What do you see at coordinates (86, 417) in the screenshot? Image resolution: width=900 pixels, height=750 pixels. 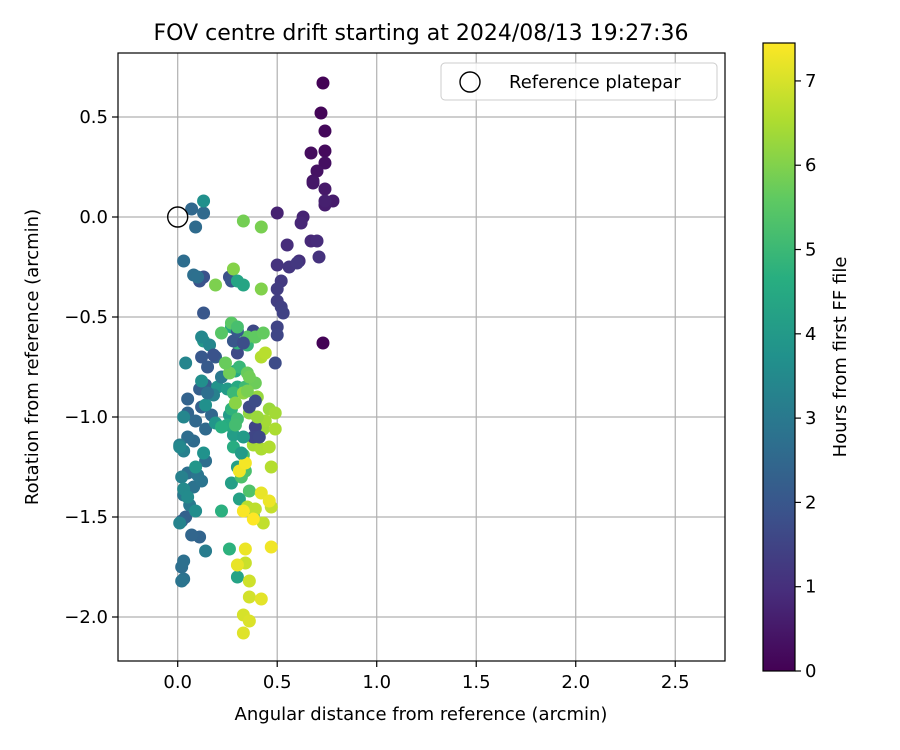 I see `y-tick-label: −1.0` at bounding box center [86, 417].